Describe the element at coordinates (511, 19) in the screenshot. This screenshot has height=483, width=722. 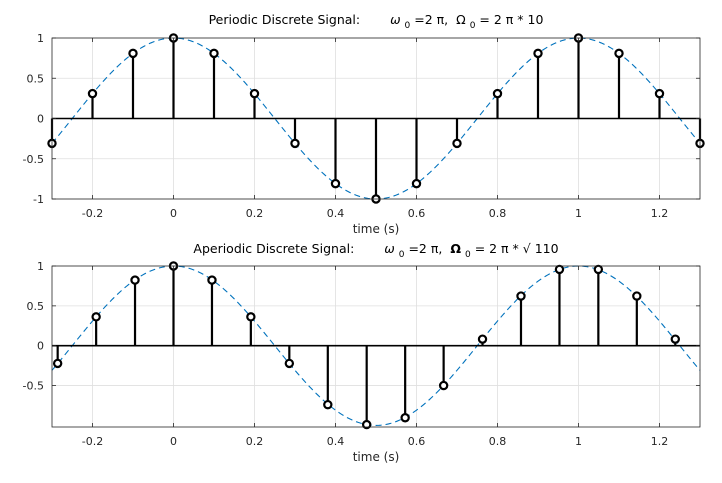
I see `title-Omega-rest: = 2 π * 10` at that location.